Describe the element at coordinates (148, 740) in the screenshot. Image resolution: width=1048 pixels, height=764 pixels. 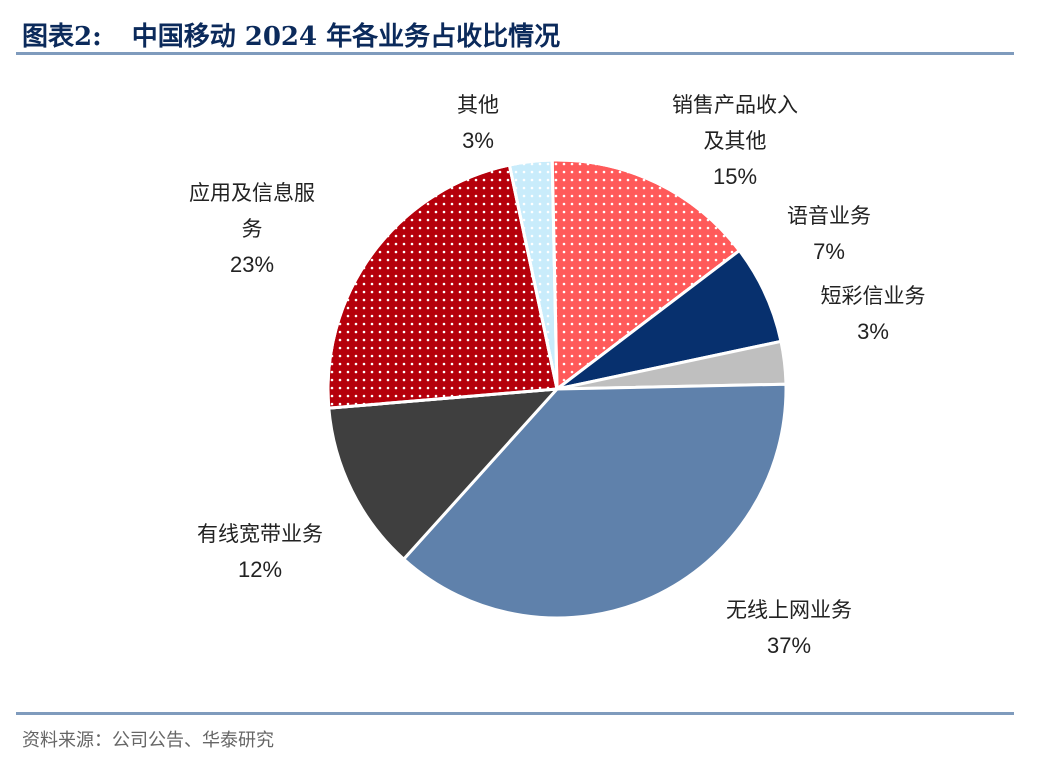
I see `source-note: 资料来源：公司公告、华泰研究` at that location.